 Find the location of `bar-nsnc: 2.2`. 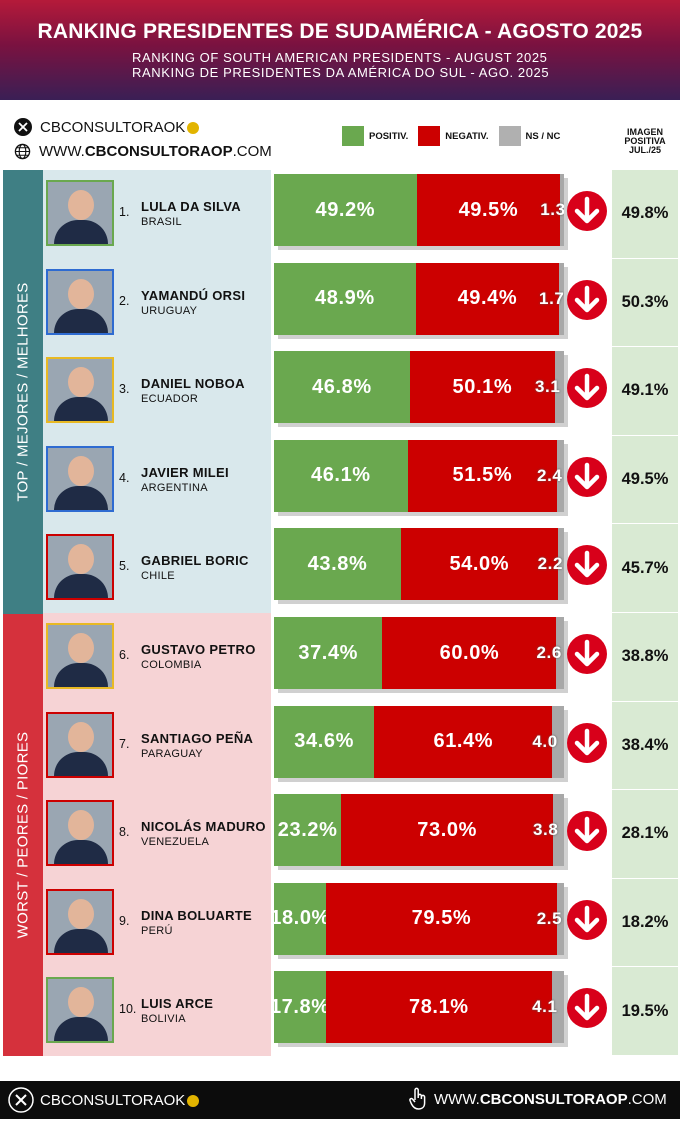

bar-nsnc: 2.2 is located at coordinates (551, 564).